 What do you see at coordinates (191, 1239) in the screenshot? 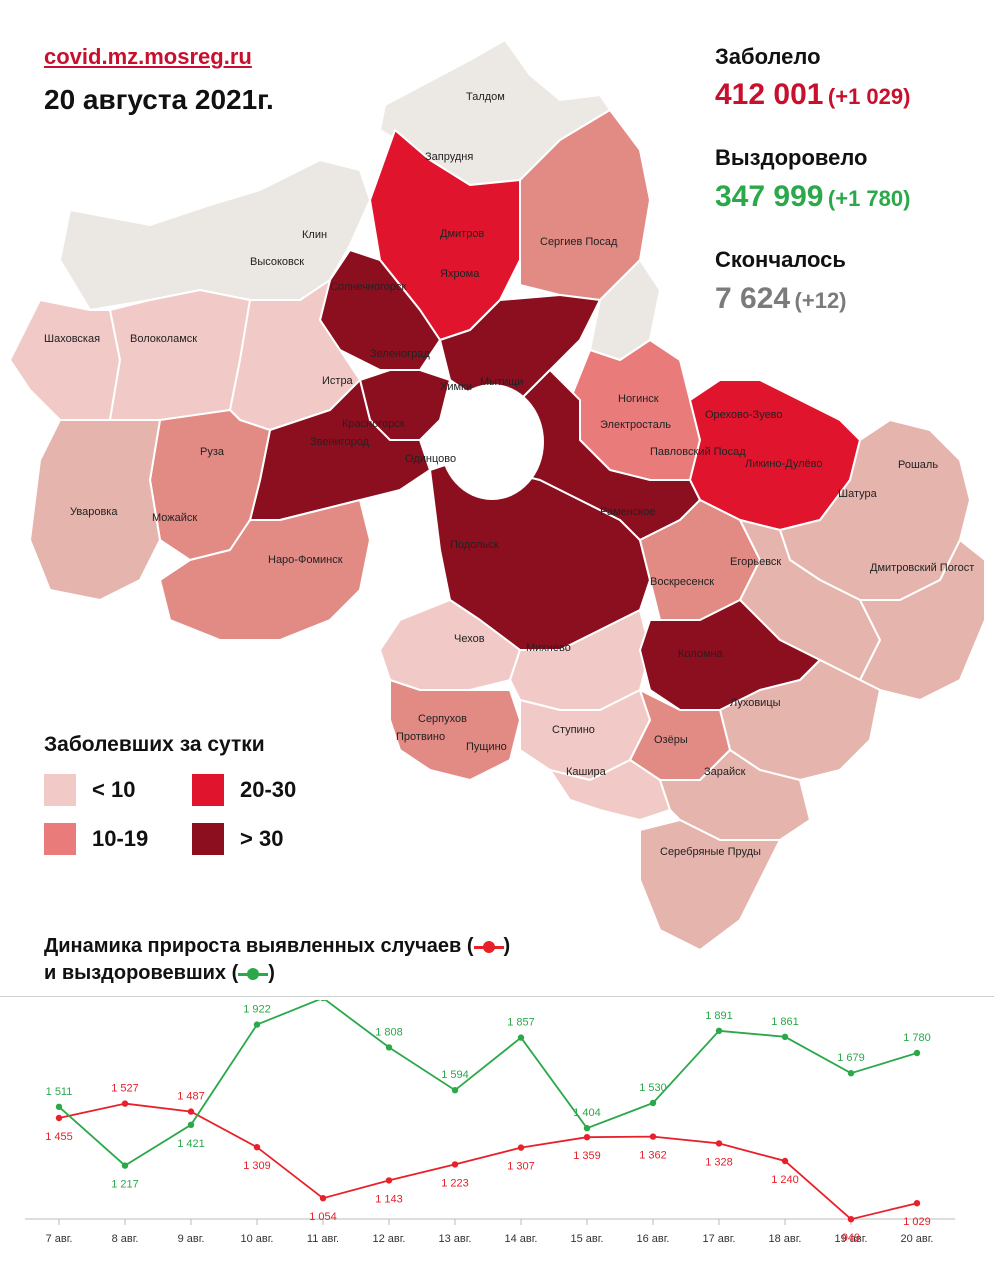
I see `x-tick-label: 9 авг.` at bounding box center [191, 1239].